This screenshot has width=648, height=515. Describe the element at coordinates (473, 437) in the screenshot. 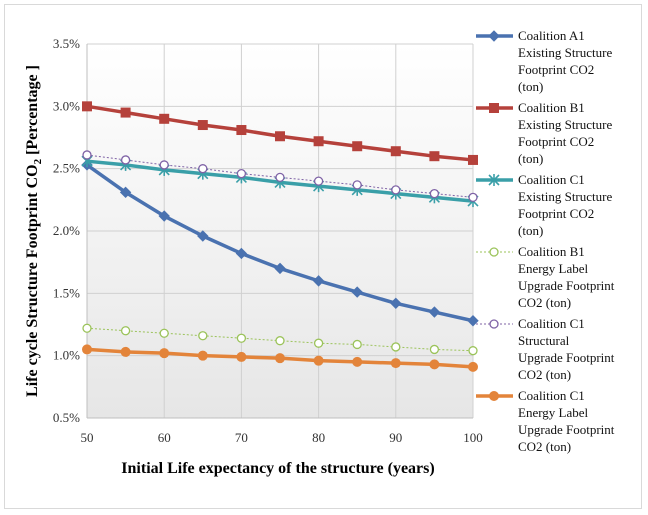

I see `x-tick-label: 100` at that location.